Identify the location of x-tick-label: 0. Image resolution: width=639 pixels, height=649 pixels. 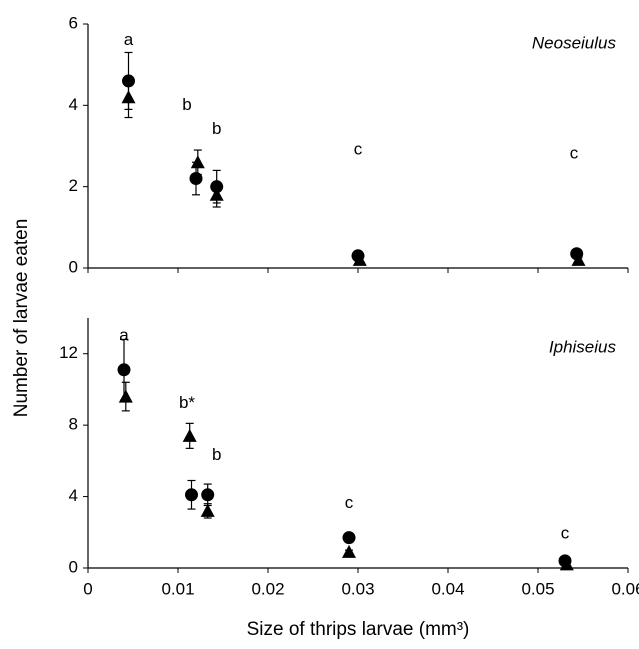
(87, 588).